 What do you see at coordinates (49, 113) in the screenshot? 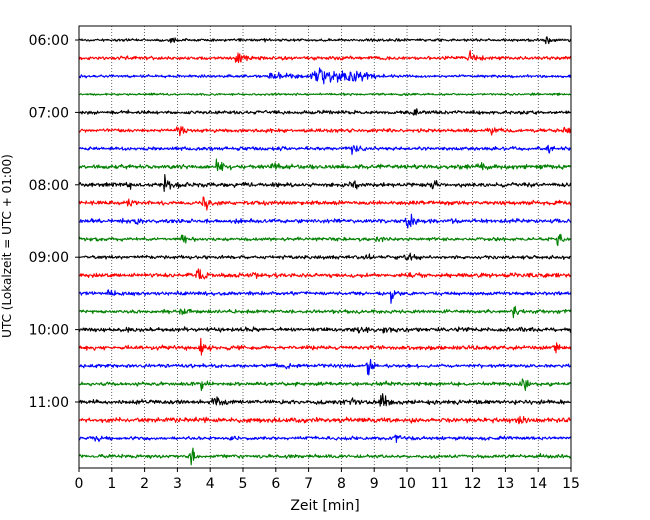
I see `y-tick-label: 07:00` at bounding box center [49, 113].